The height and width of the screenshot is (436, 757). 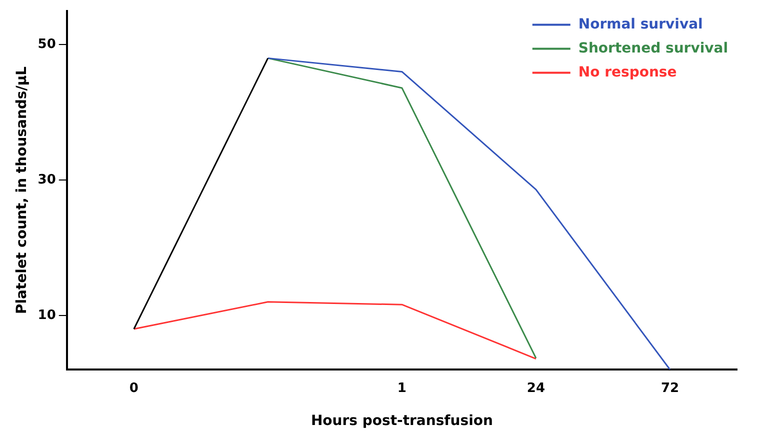 What do you see at coordinates (47, 44) in the screenshot?
I see `y-tick-label: 50` at bounding box center [47, 44].